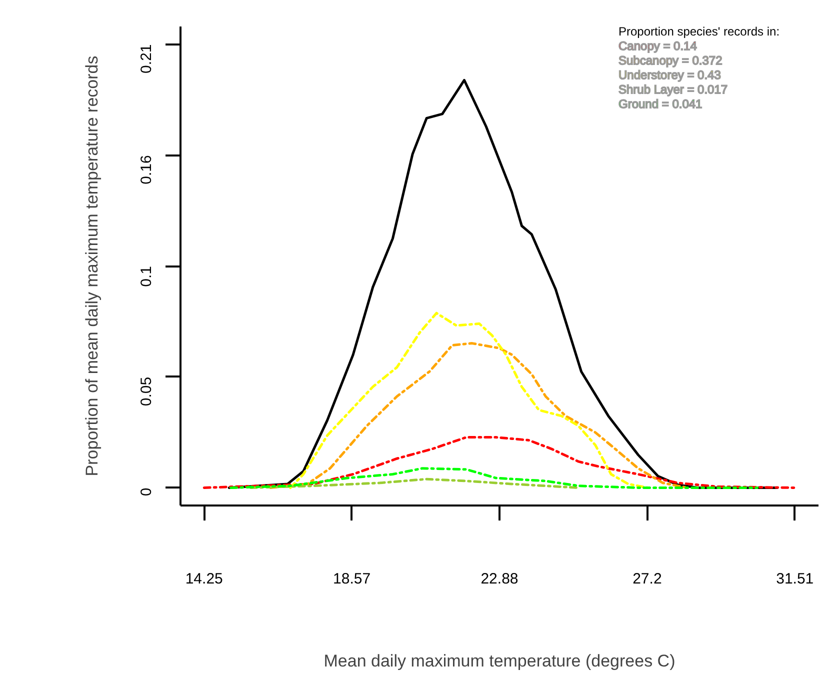 The height and width of the screenshot is (689, 823). I want to click on x-tick-label: 14.25, so click(204, 579).